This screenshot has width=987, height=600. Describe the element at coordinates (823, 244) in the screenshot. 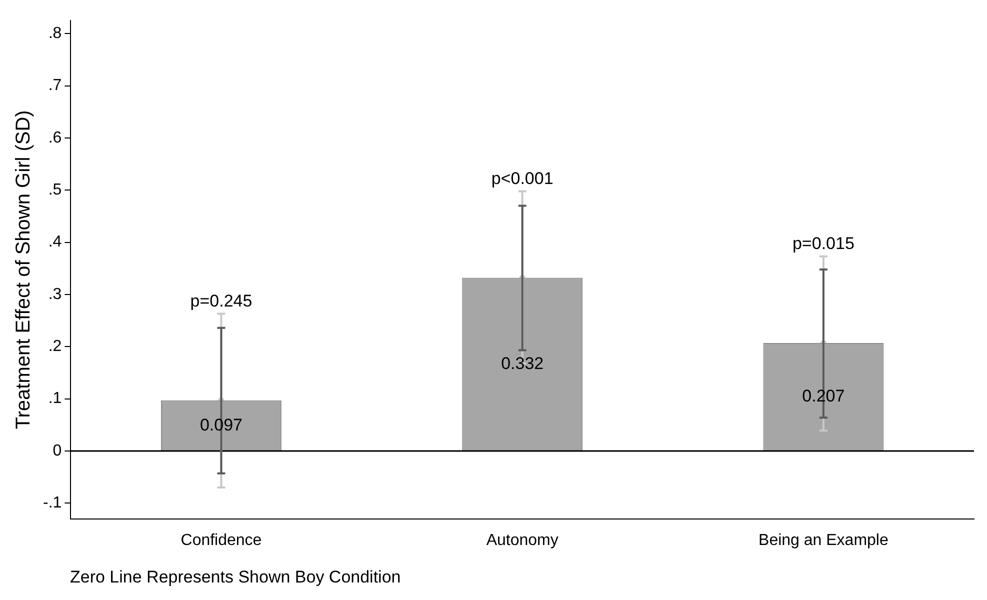

I see `annotation: p=0.015` at that location.